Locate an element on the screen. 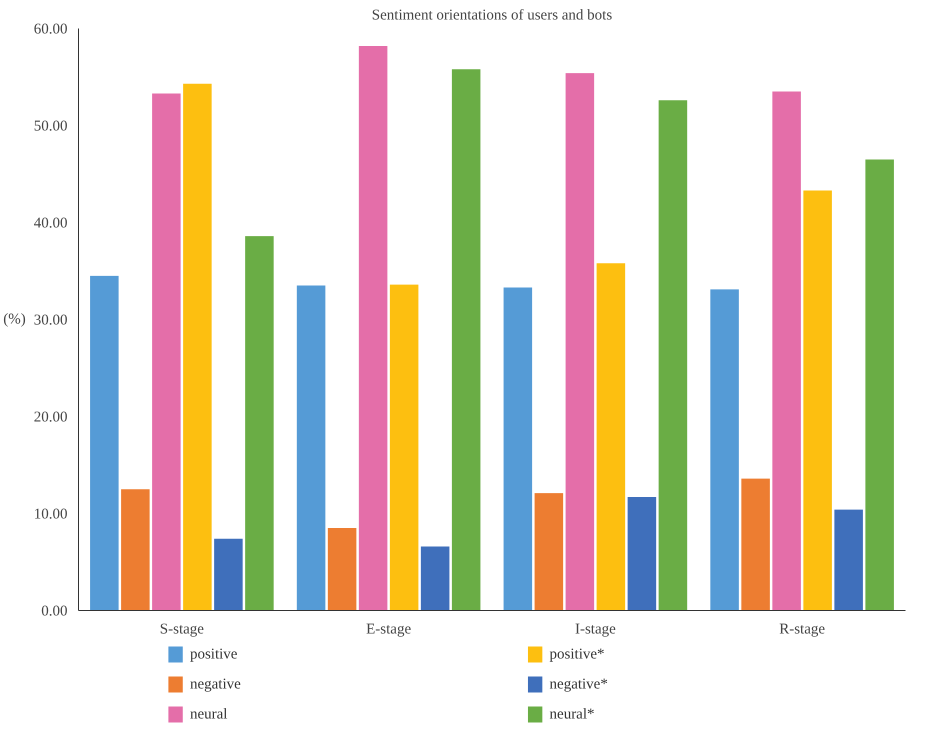 The height and width of the screenshot is (755, 925). legend-label: neural is located at coordinates (209, 714).